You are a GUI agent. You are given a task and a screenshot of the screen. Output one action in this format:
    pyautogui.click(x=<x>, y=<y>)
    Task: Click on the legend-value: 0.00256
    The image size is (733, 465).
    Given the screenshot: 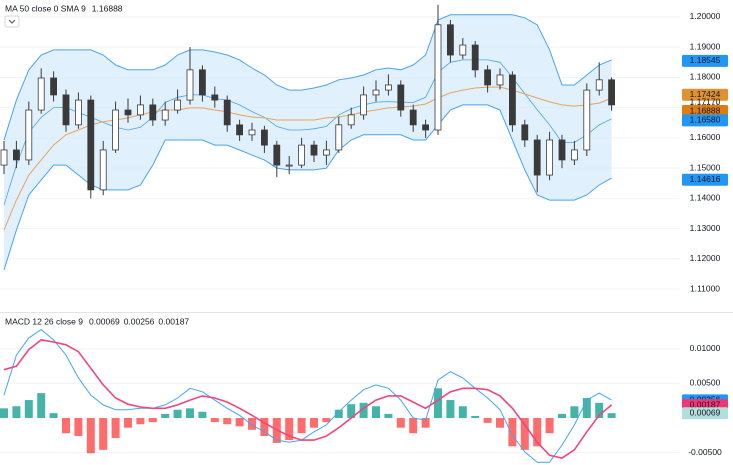 What is the action you would take?
    pyautogui.click(x=139, y=321)
    